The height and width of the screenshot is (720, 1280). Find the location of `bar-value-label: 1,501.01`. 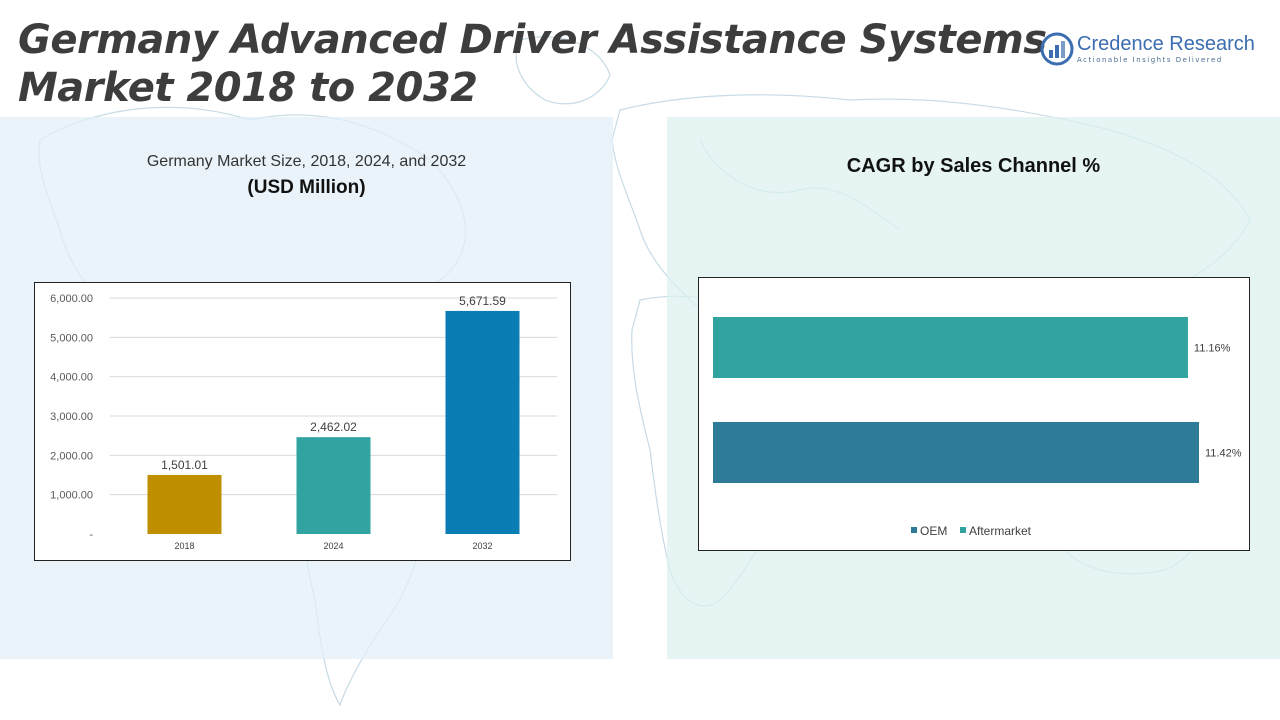

bar-value-label: 1,501.01 is located at coordinates (184, 465).